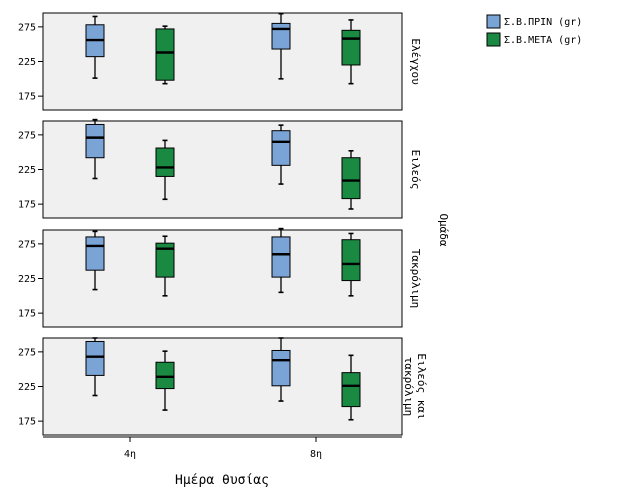 The image size is (625, 500). Describe the element at coordinates (223, 386) in the screenshot. I see `panel-4: 175 225 275 Ειλεός καιτακρόλιμη` at that location.